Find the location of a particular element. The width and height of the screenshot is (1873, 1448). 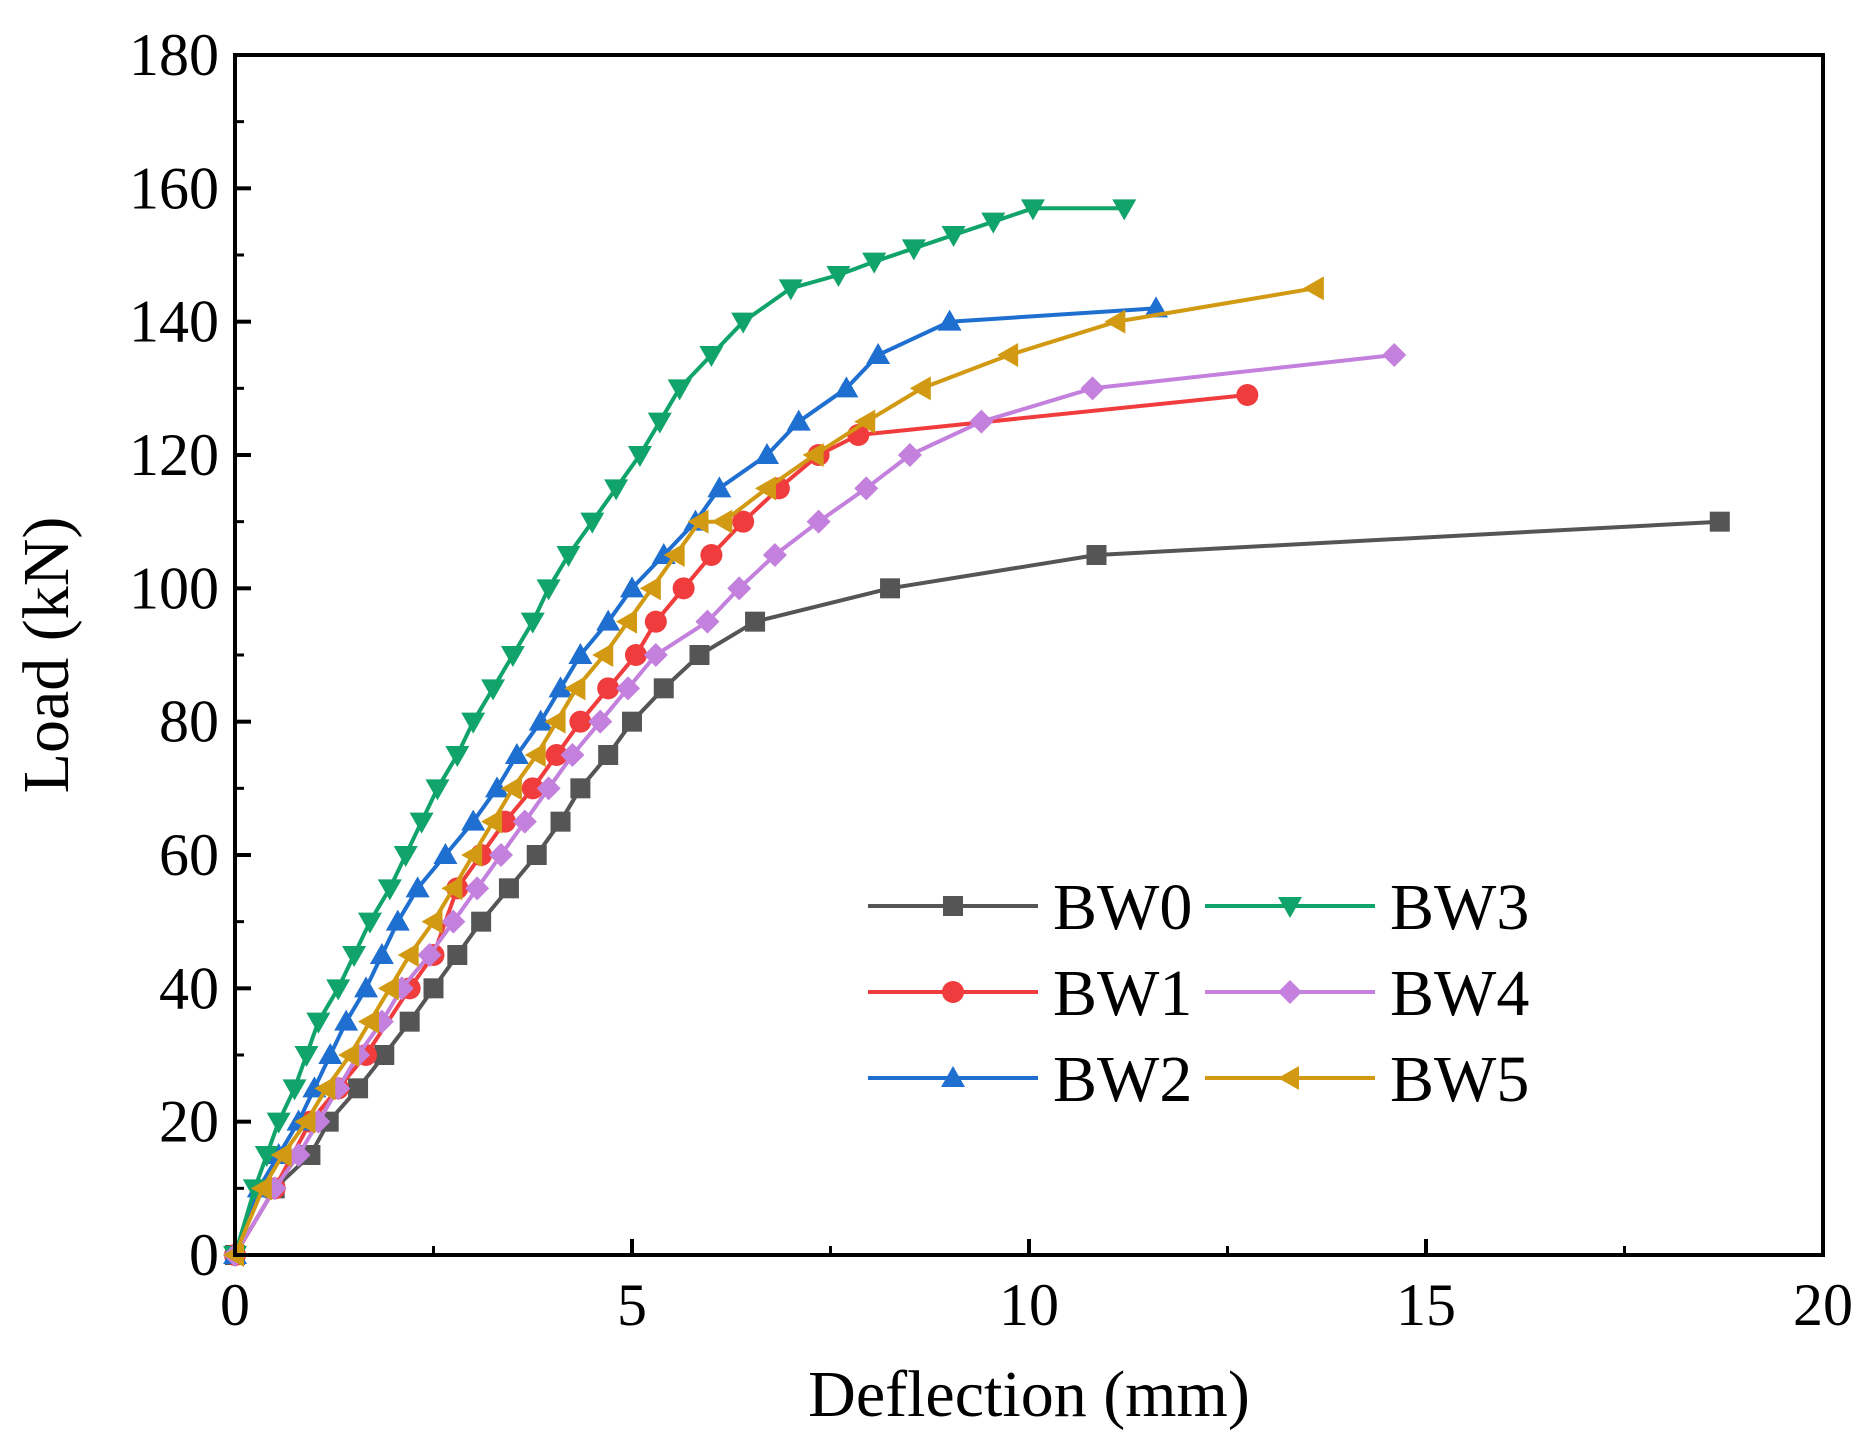

legend-marker-bw2 is located at coordinates (953, 1076).